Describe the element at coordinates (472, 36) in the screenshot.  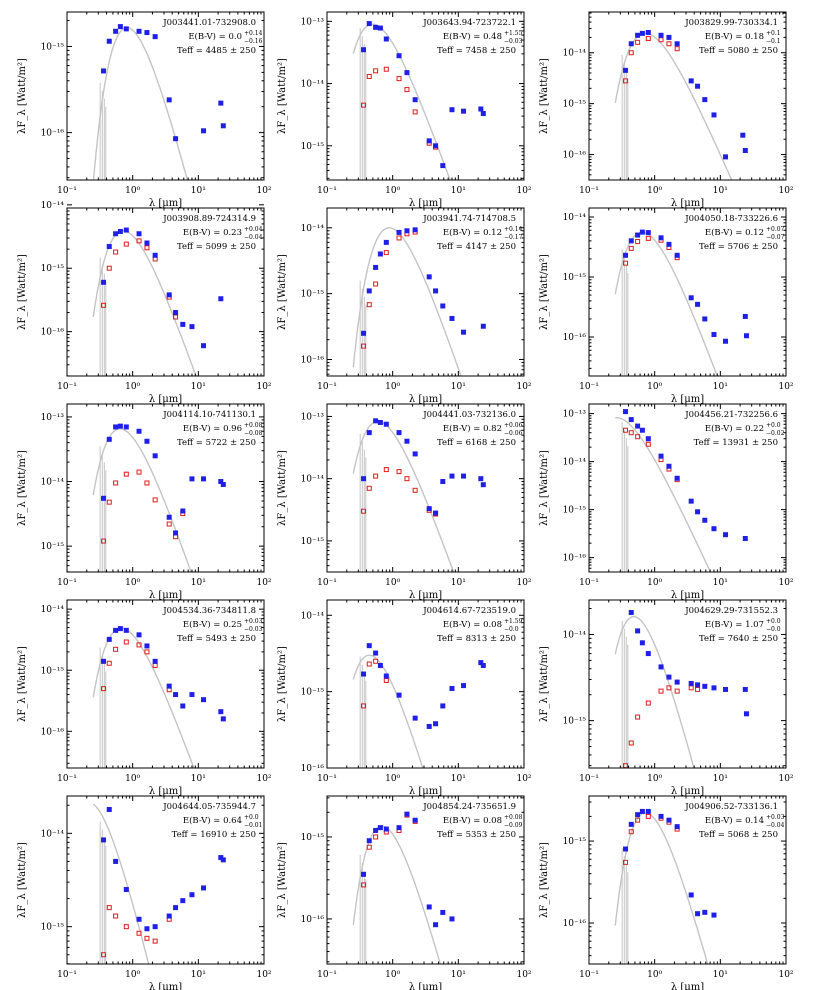
I see `extinction-label: E(B-V) = 0.48` at that location.